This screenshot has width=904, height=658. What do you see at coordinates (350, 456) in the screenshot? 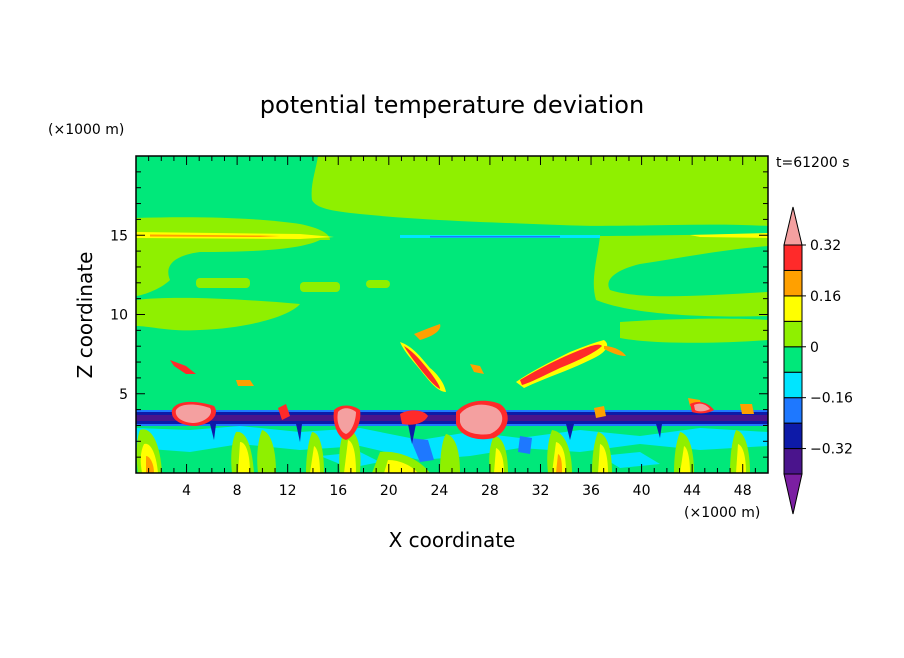
I see `field-column-5-core` at bounding box center [350, 456].